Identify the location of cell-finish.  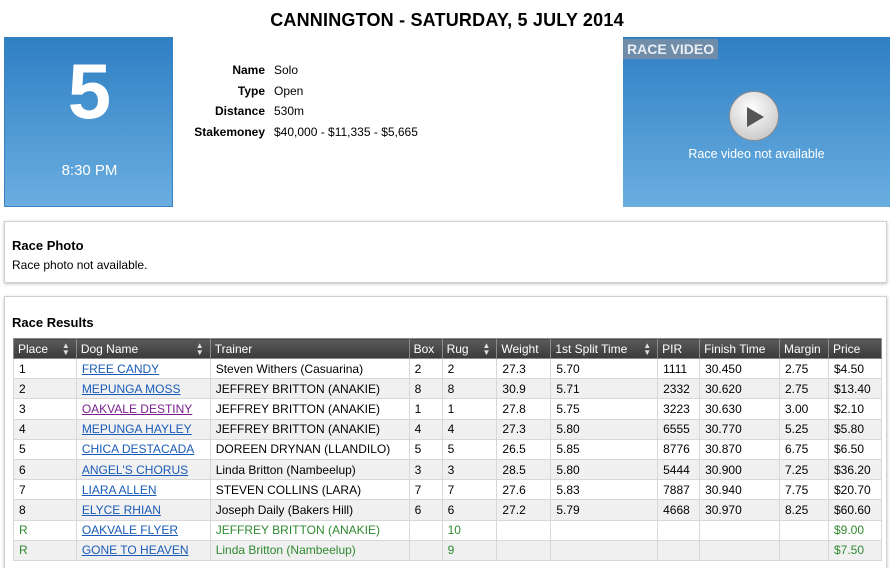
(739, 530).